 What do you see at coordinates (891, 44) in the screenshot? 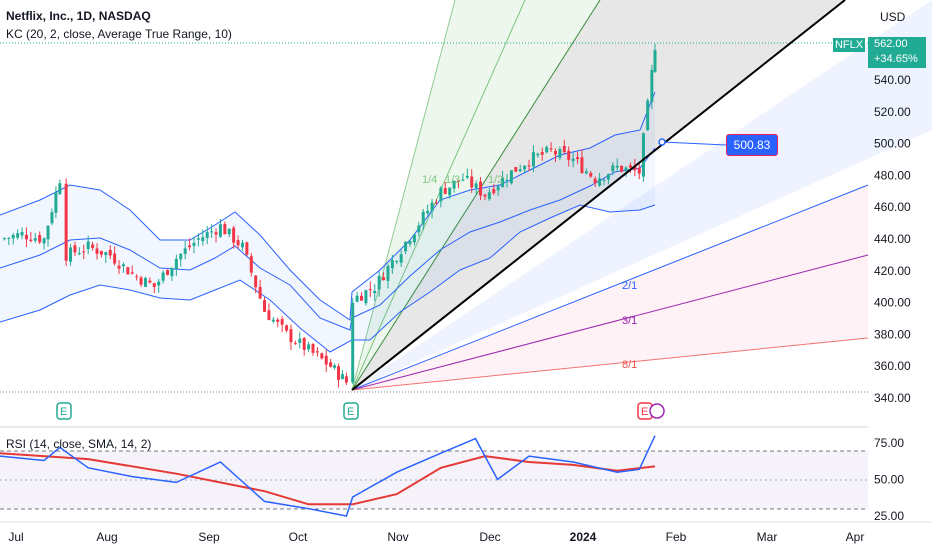
I see `last-price-value: 562.00` at bounding box center [891, 44].